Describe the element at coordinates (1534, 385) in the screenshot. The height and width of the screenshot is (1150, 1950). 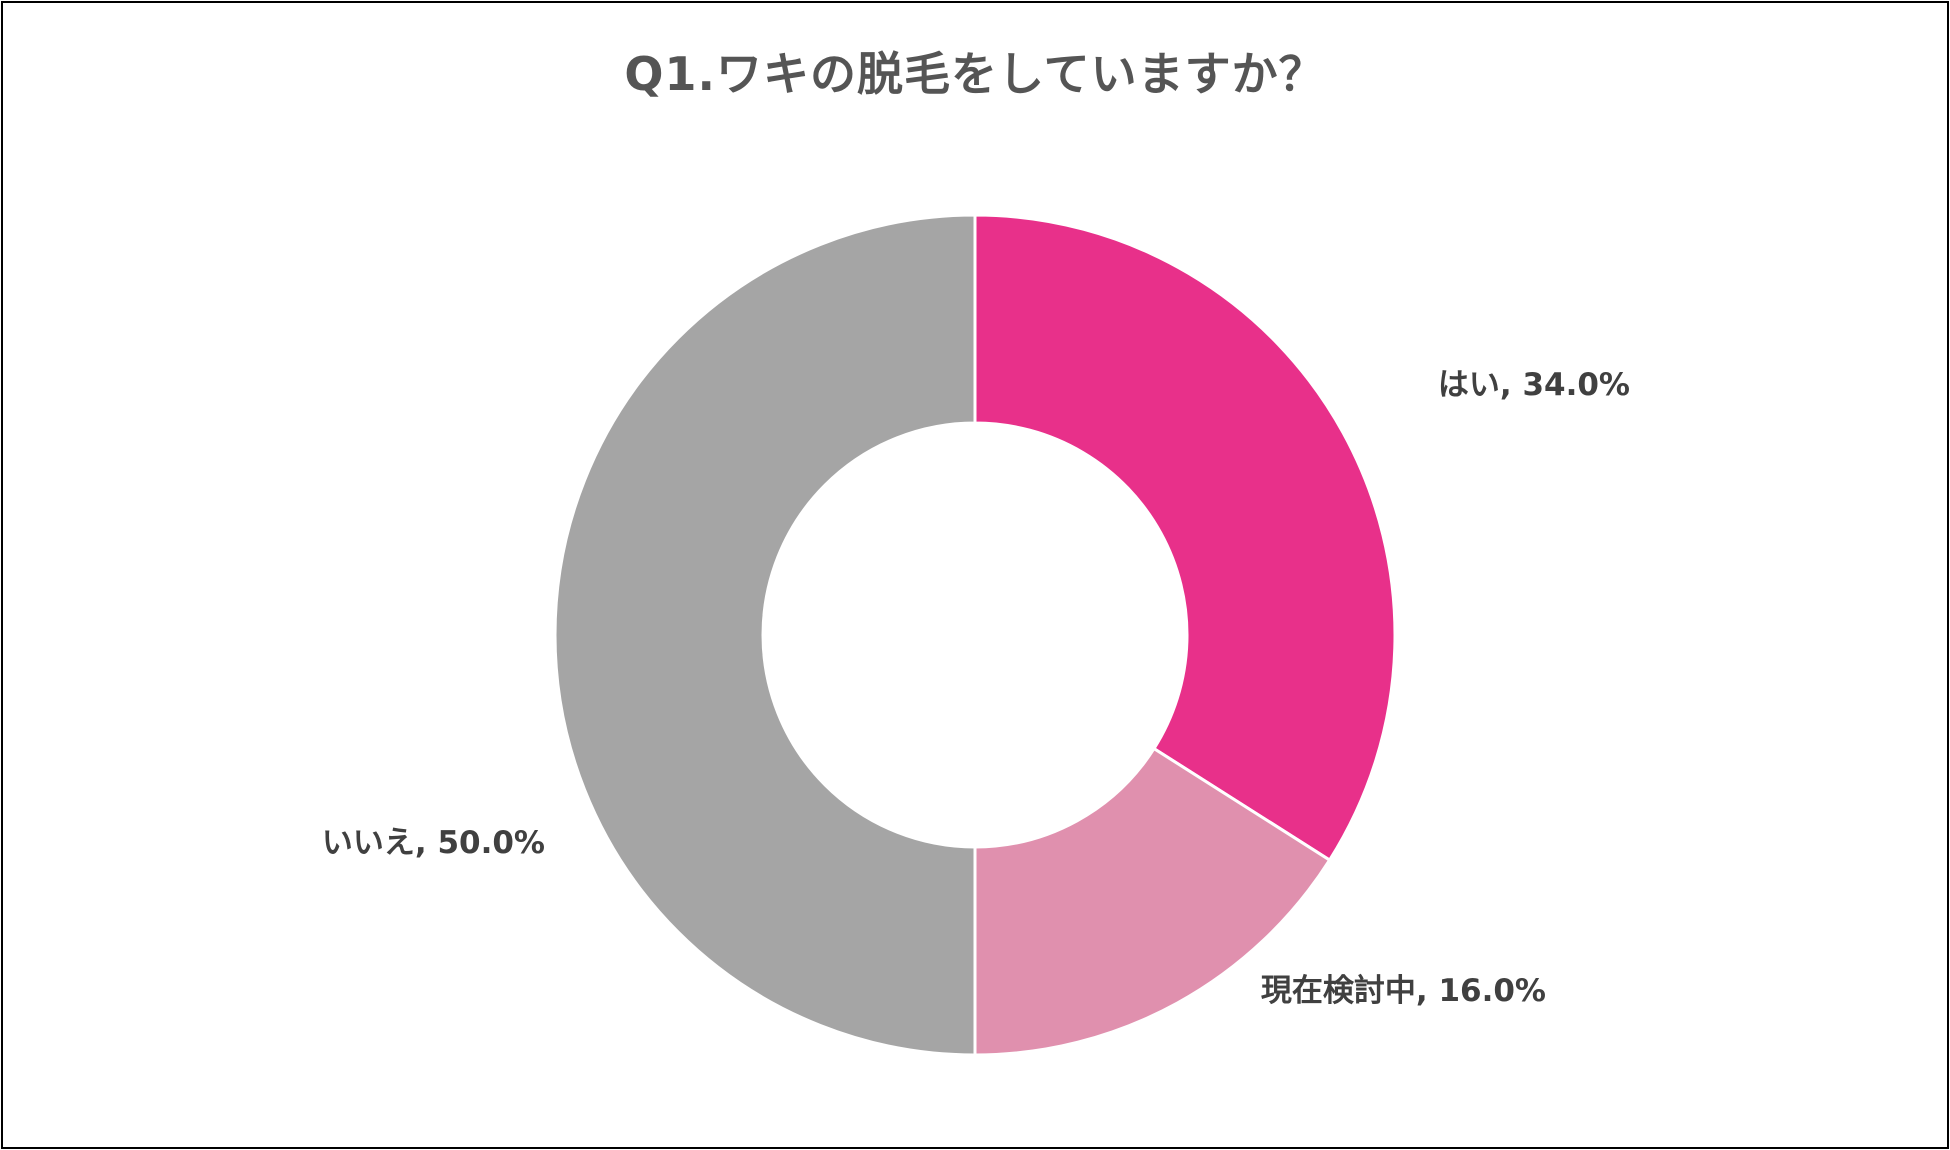
I see `slice-label-1: はい, 34.0%` at that location.